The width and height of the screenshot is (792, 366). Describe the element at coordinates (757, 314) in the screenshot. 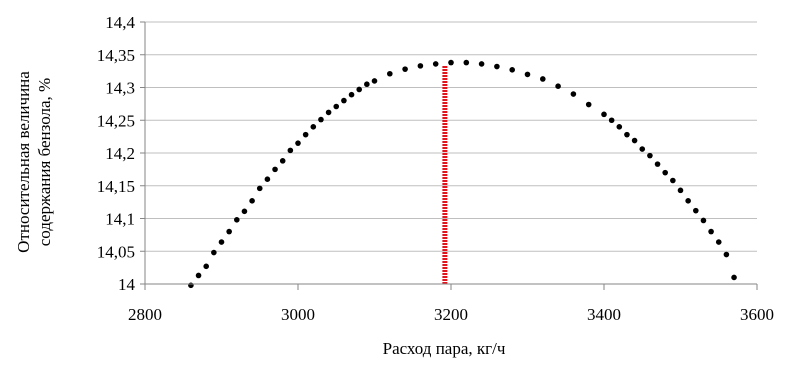

I see `x-tick-label: 3600` at that location.